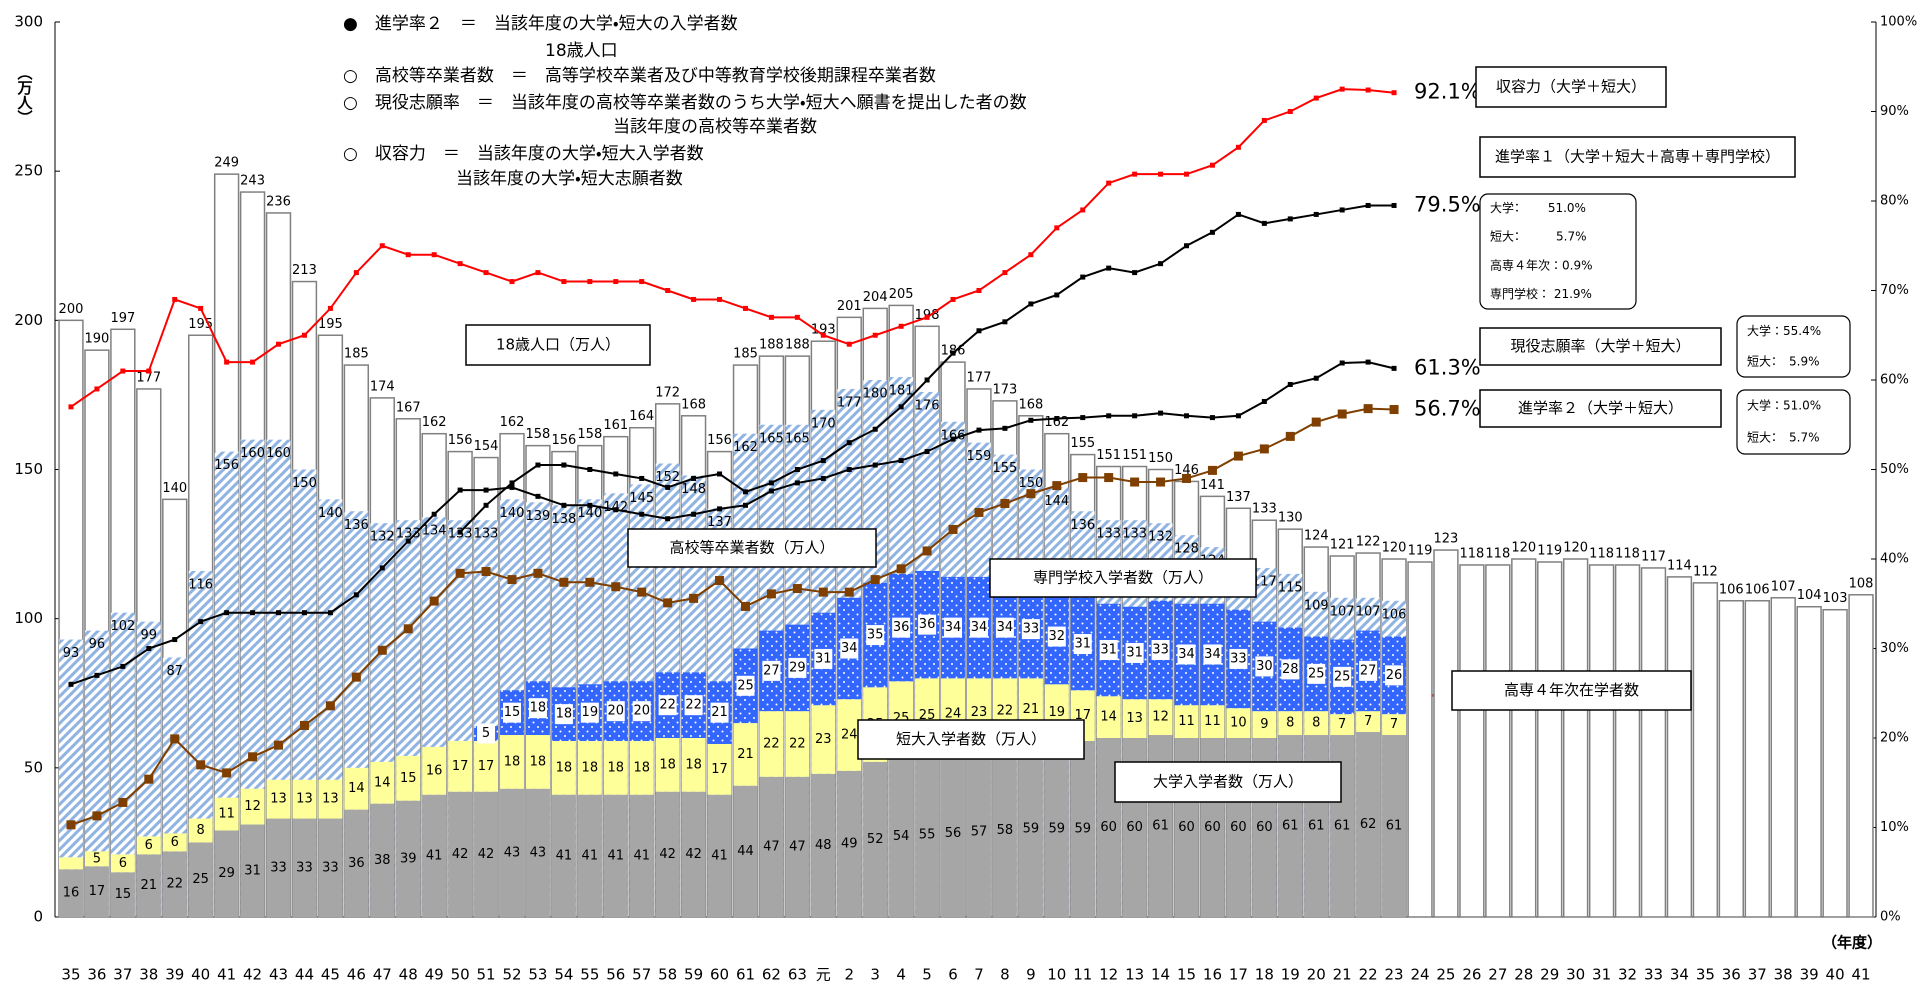  I want to click on bar-value-label: 154, so click(486, 446).